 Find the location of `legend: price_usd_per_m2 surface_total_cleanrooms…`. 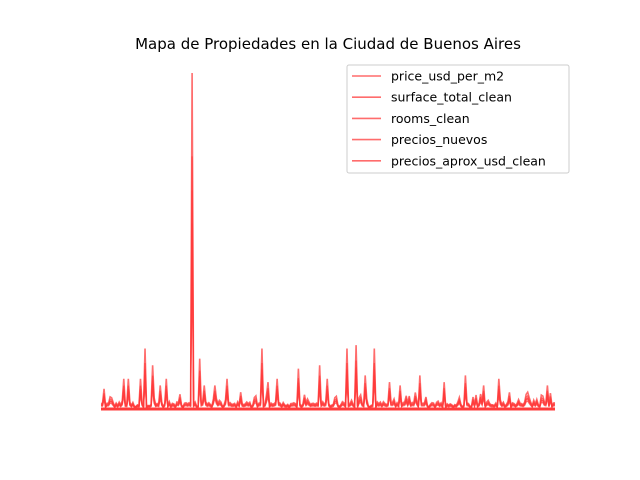

legend: price_usd_per_m2 surface_total_cleanrooms… is located at coordinates (458, 119).